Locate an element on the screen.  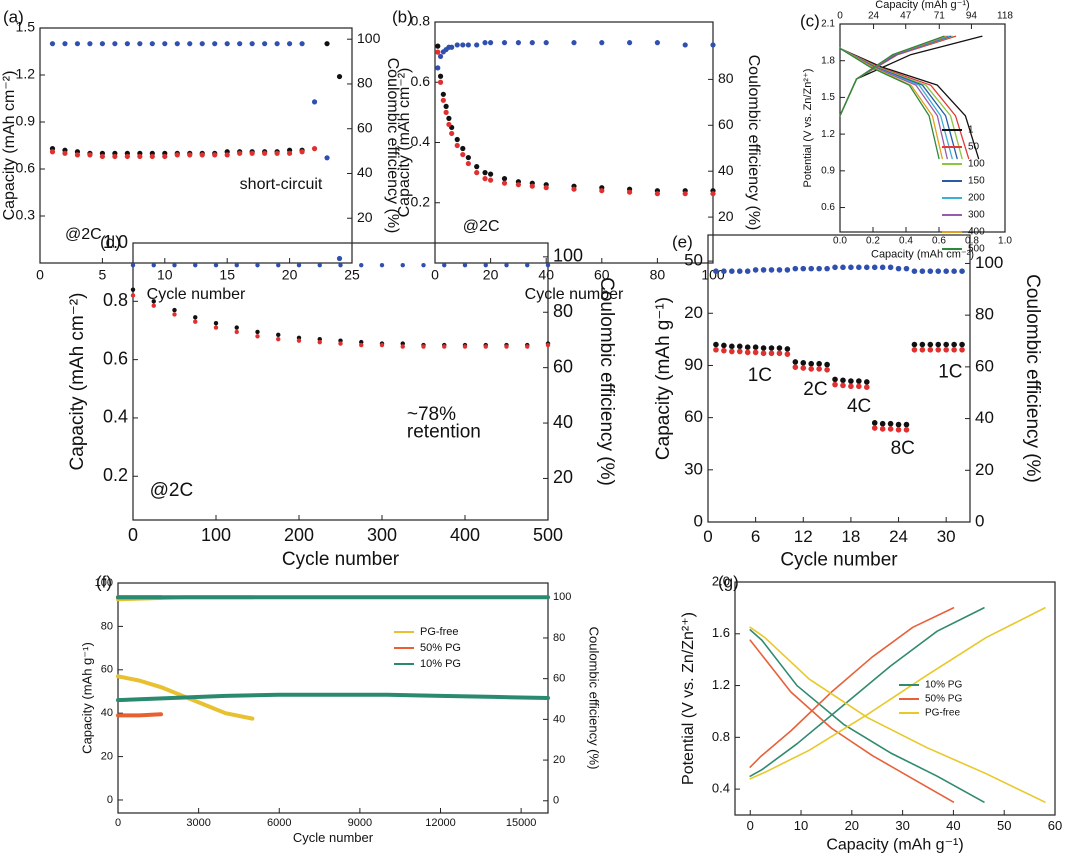
y-axis-label: Capacity (mAh g⁻¹) is located at coordinates (663, 378).